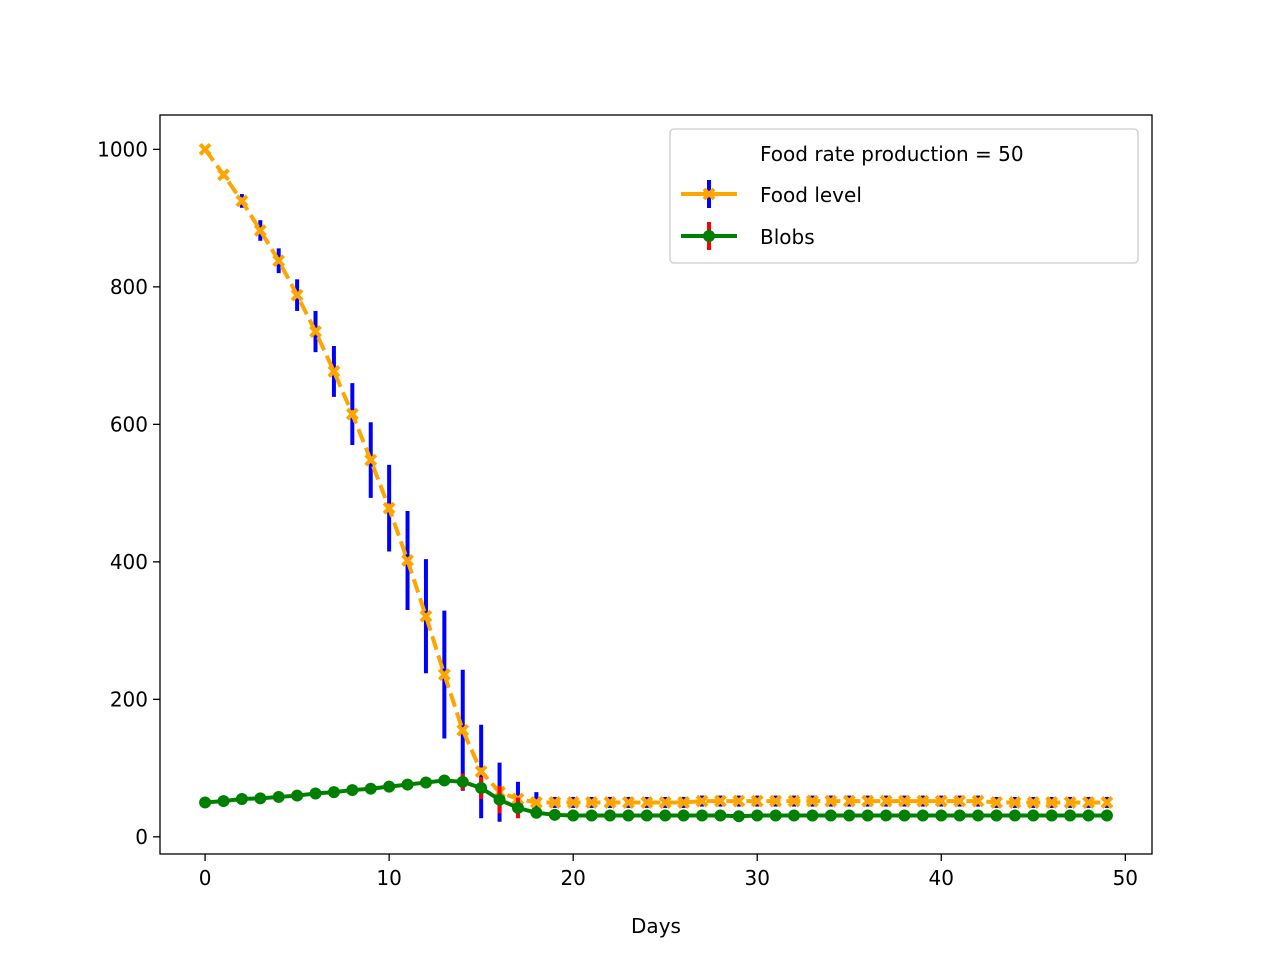 The width and height of the screenshot is (1280, 960). What do you see at coordinates (129, 287) in the screenshot?
I see `y-tick-label: 800` at bounding box center [129, 287].